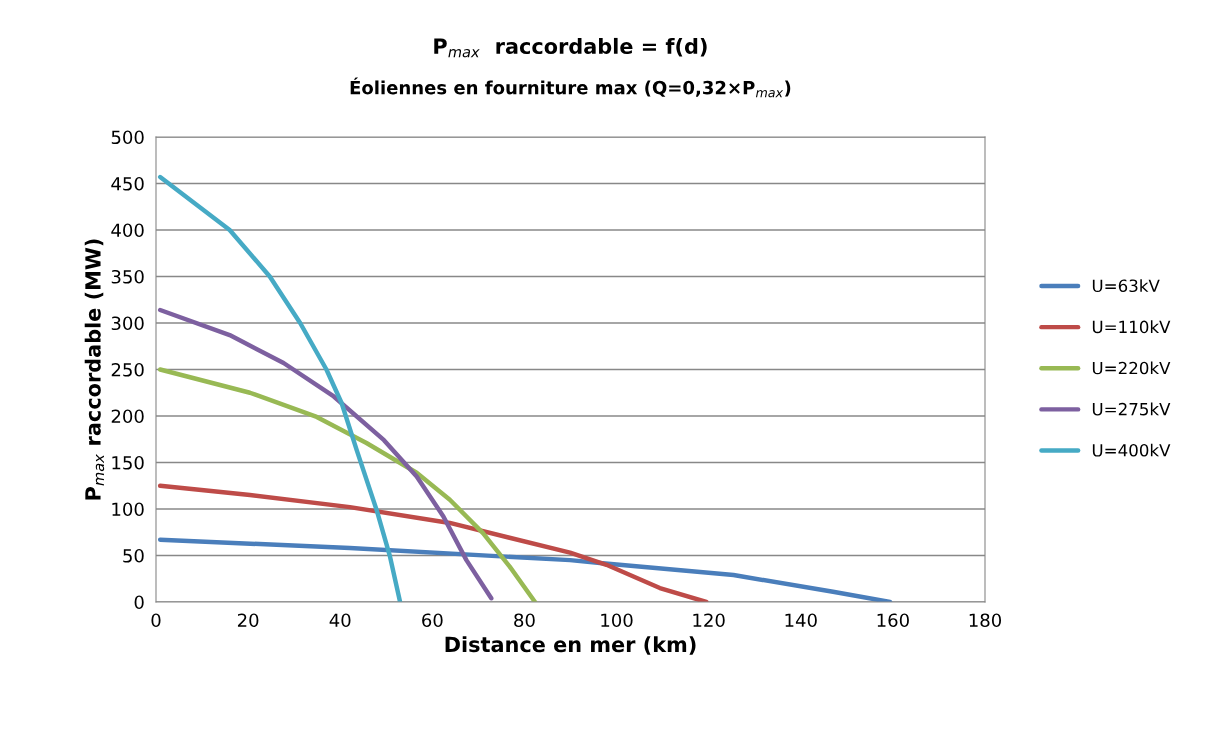  What do you see at coordinates (340, 620) in the screenshot?
I see `x-tick-label: 40` at bounding box center [340, 620].